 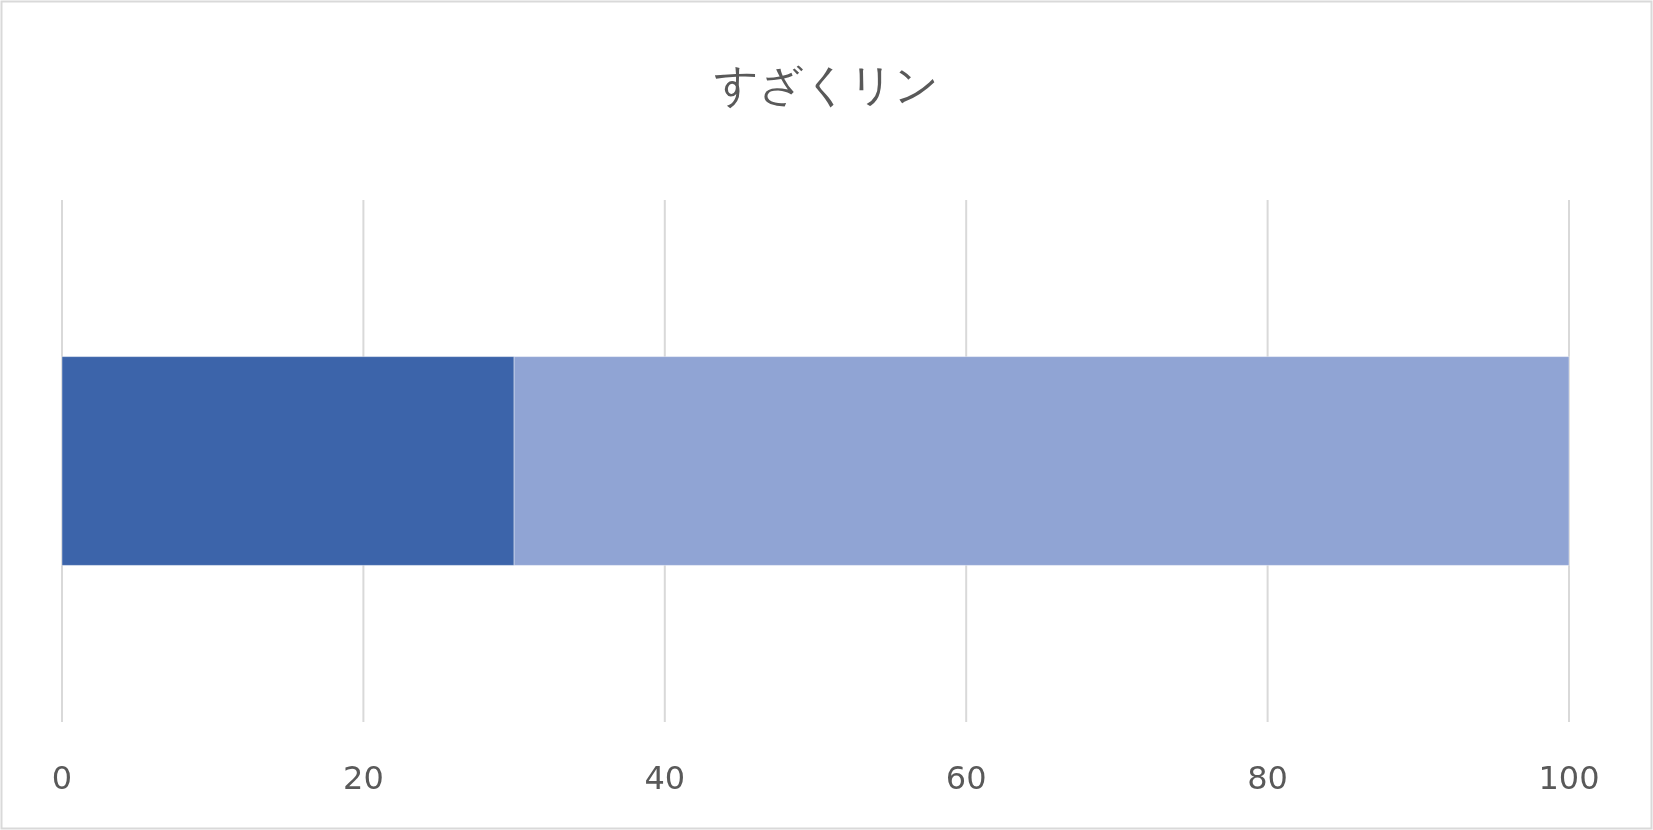 I want to click on chart-title: すざくリン, so click(x=826, y=84).